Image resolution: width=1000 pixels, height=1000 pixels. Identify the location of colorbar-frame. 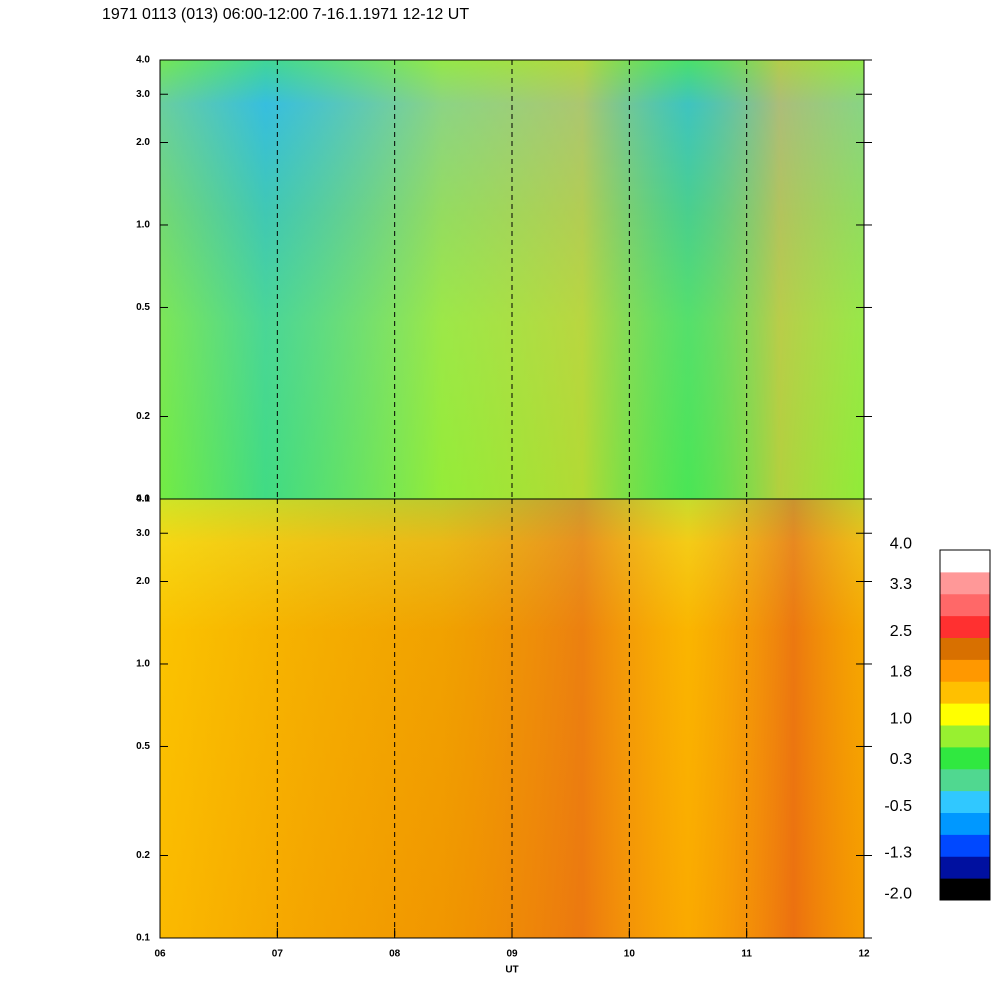
(965, 725).